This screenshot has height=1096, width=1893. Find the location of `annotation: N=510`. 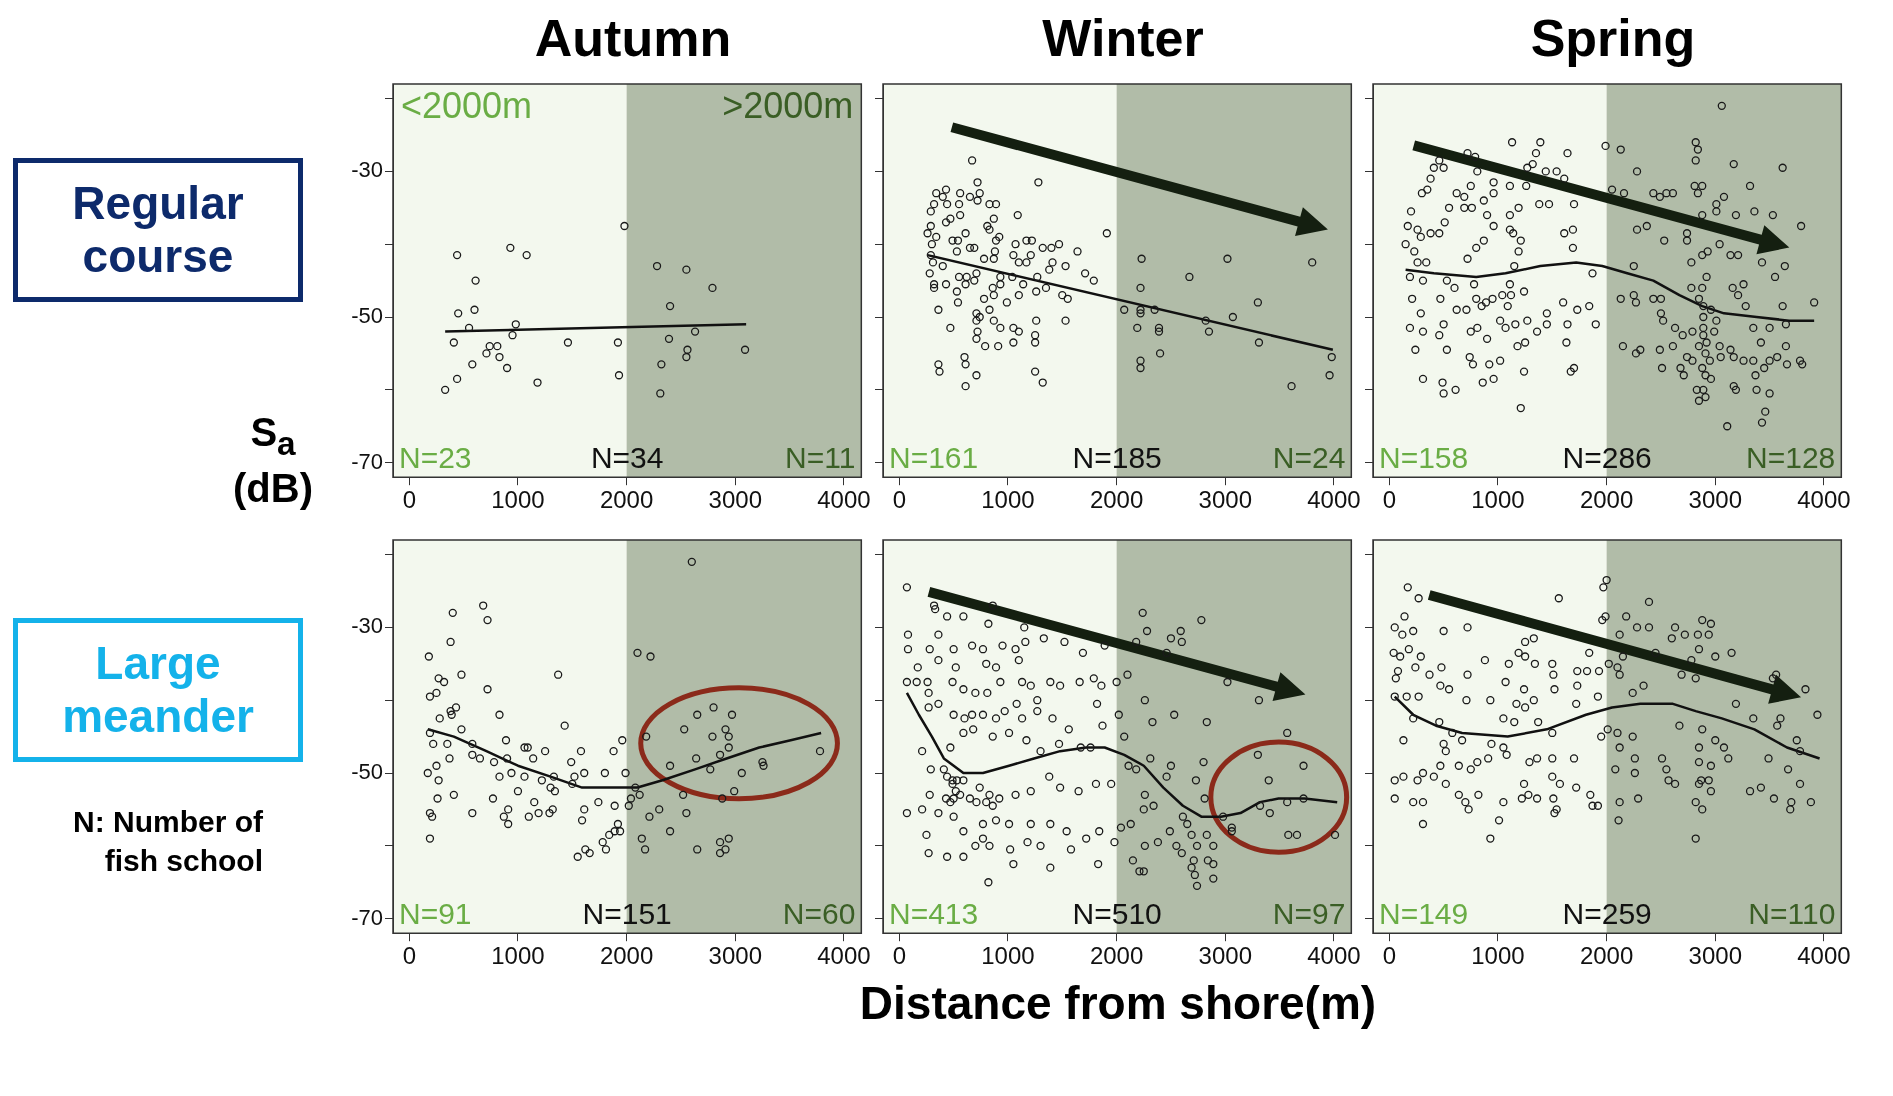

annotation: N=510 is located at coordinates (1117, 914).